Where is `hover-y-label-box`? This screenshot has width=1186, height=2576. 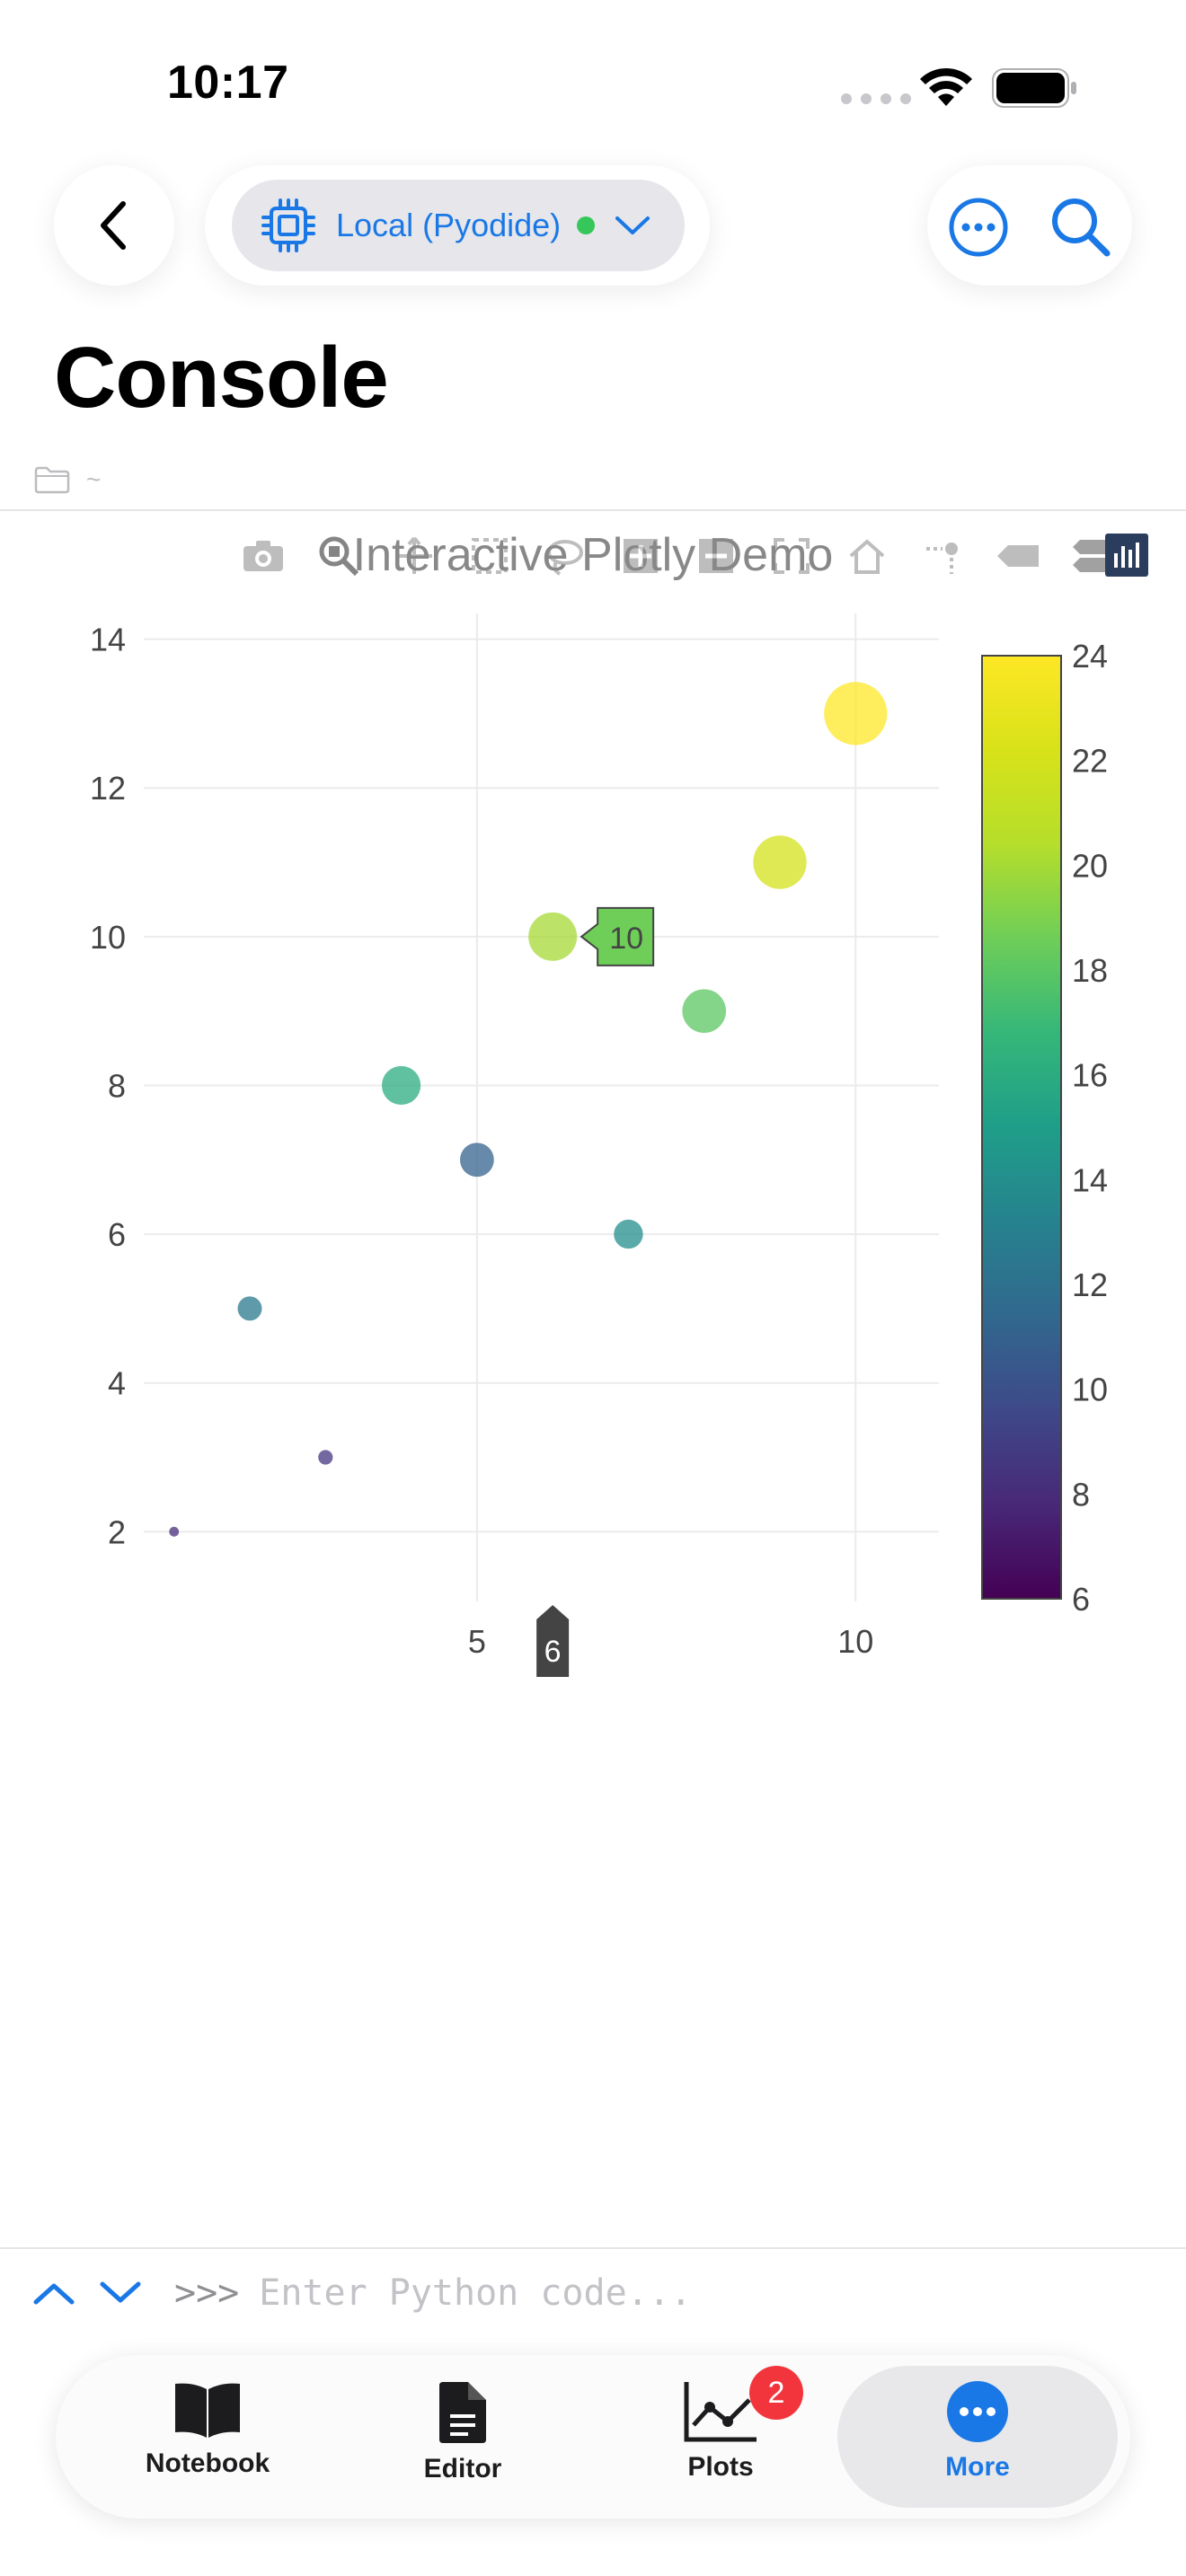
hover-y-label-box is located at coordinates (617, 936).